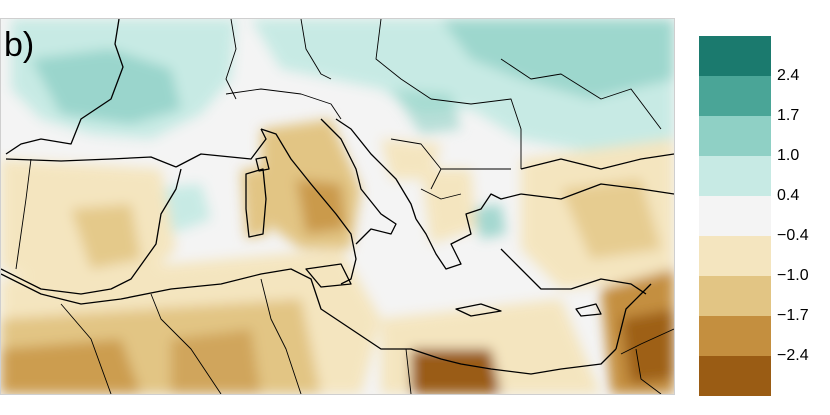 This screenshot has height=415, width=830. I want to click on coast-italy-west, so click(308, 206).